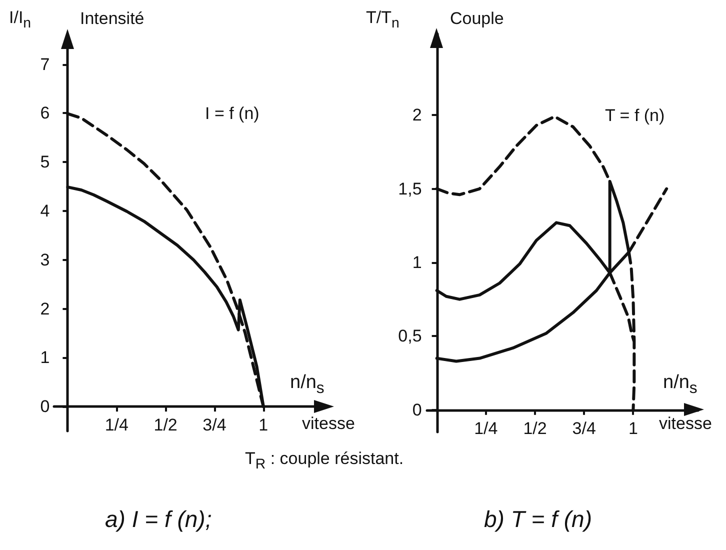 The height and width of the screenshot is (550, 726). Describe the element at coordinates (635, 116) in the screenshot. I see `annotation: T = f (n)` at that location.